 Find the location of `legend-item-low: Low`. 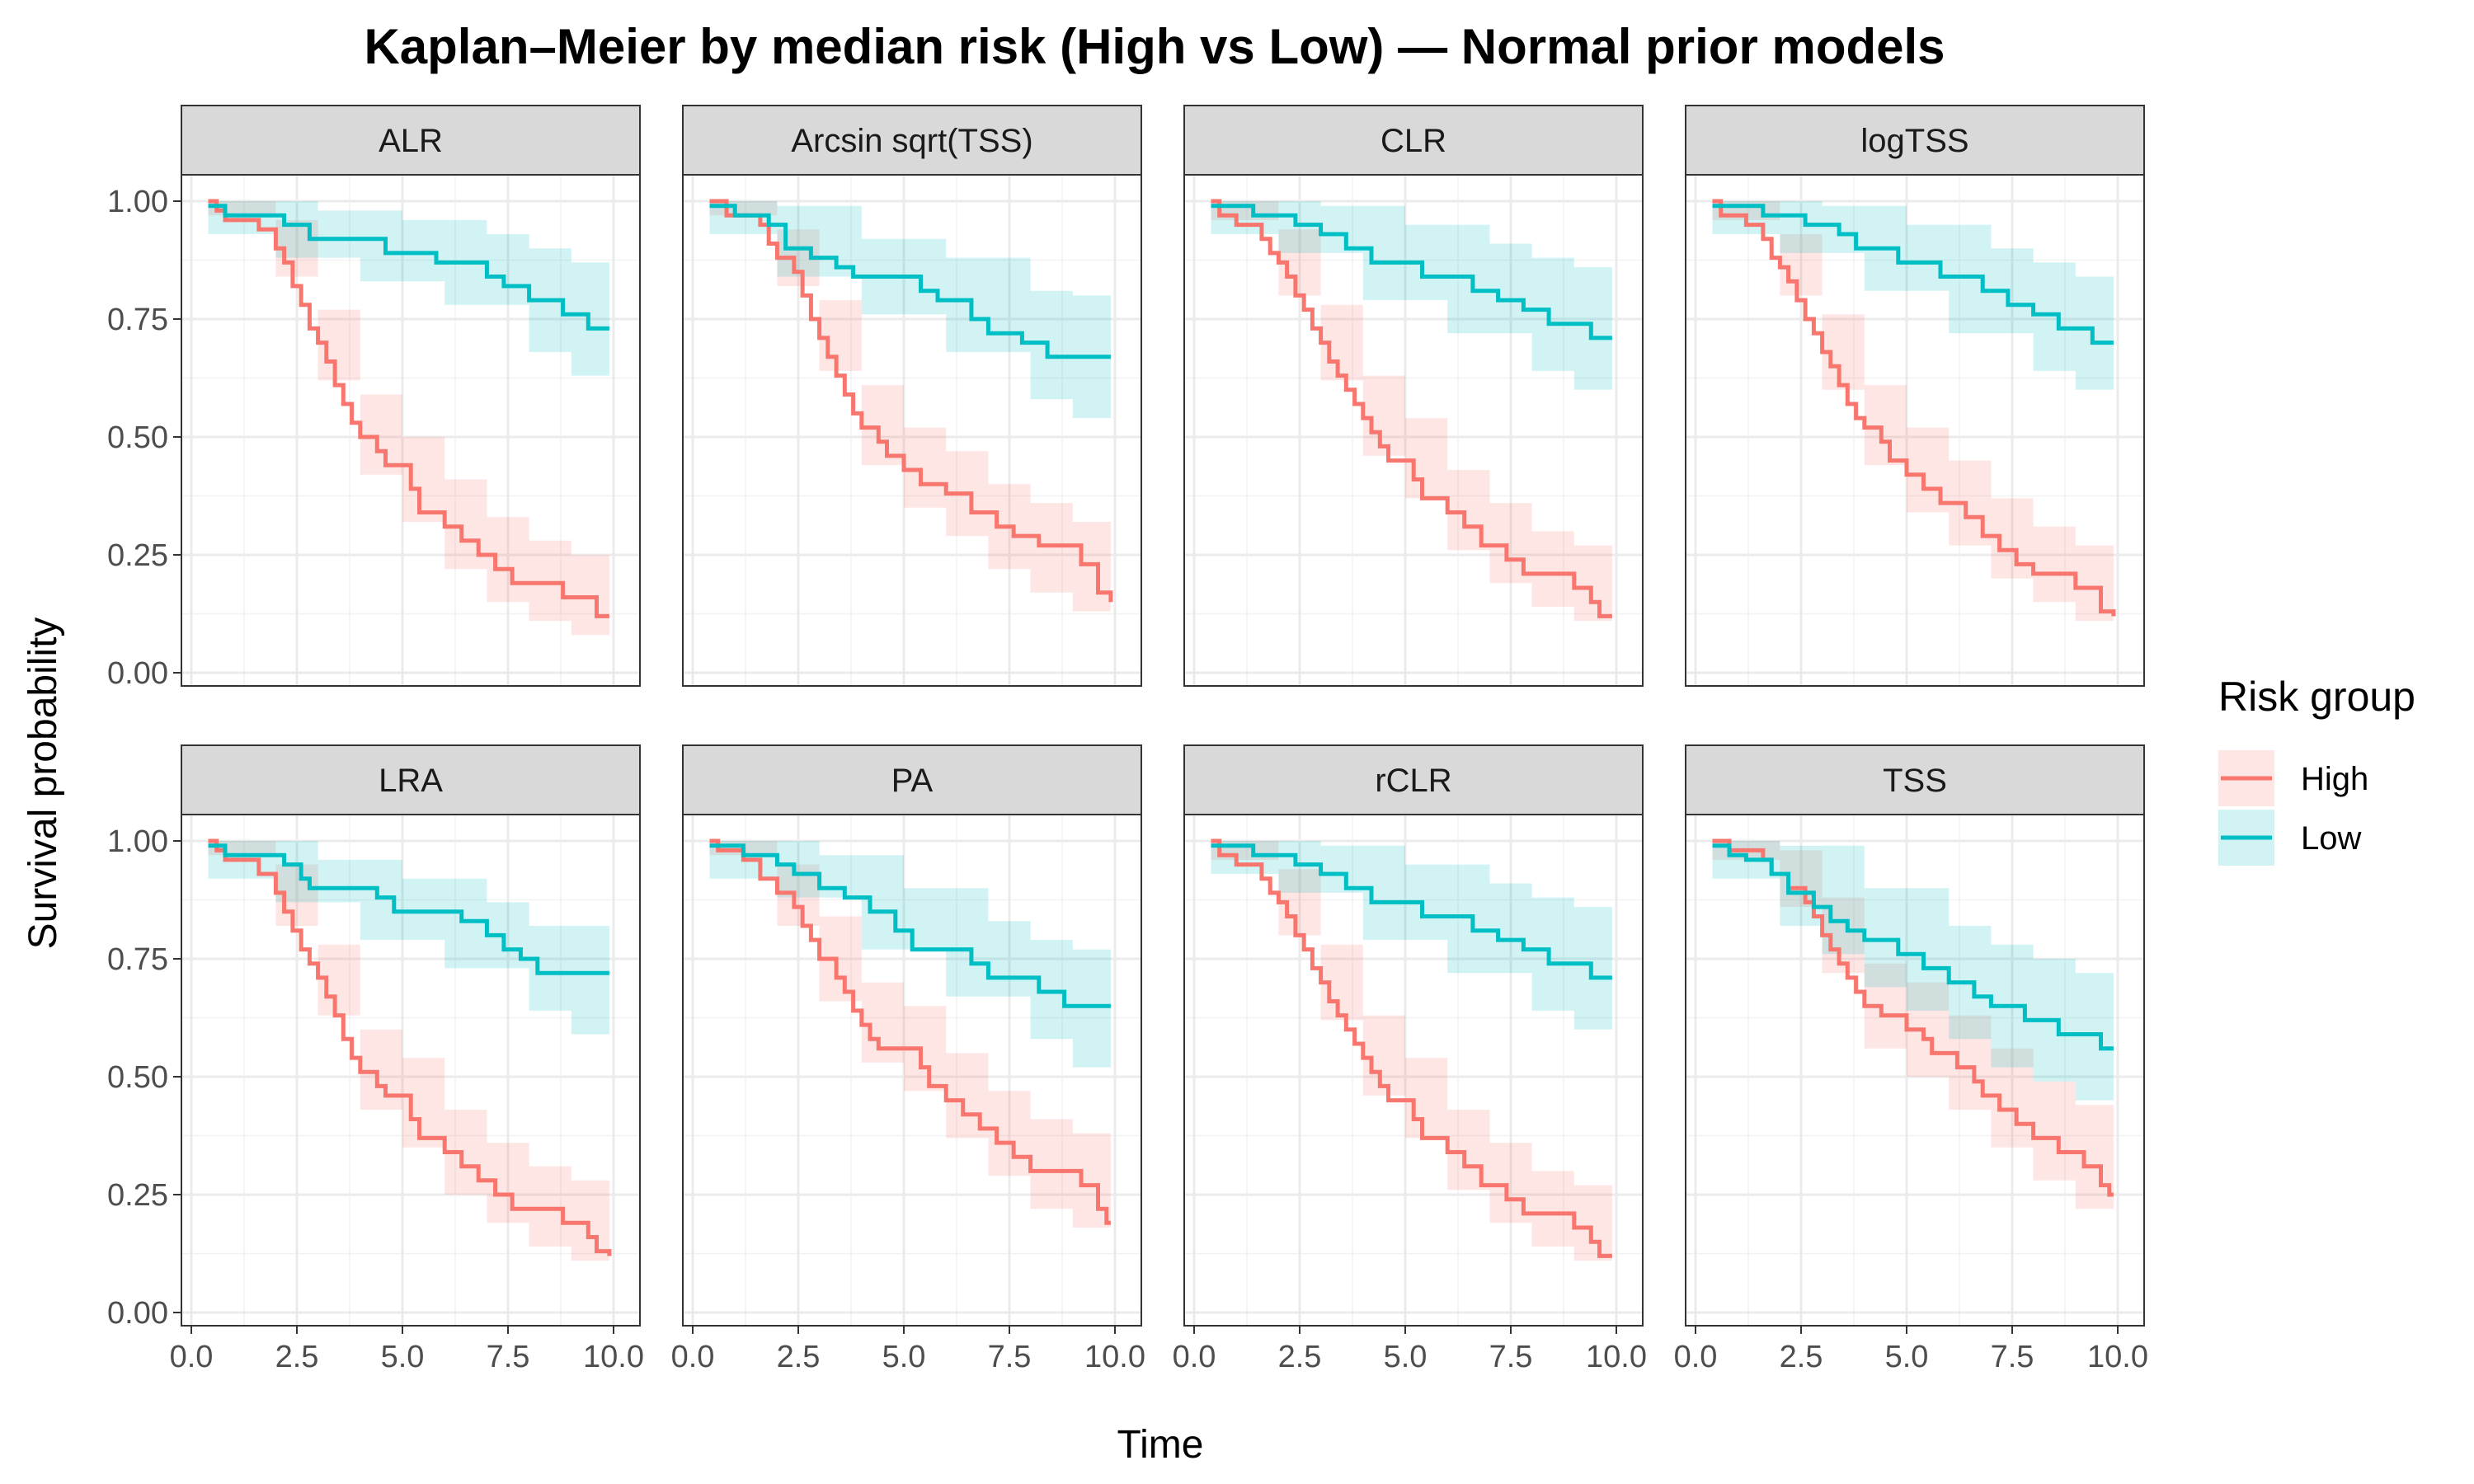

legend-item-low: Low is located at coordinates (2289, 838).